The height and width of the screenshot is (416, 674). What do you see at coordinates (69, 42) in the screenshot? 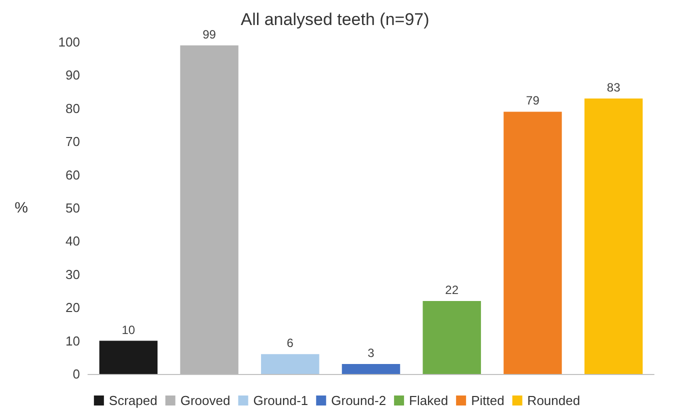
I see `y-tick-label: 100` at bounding box center [69, 42].